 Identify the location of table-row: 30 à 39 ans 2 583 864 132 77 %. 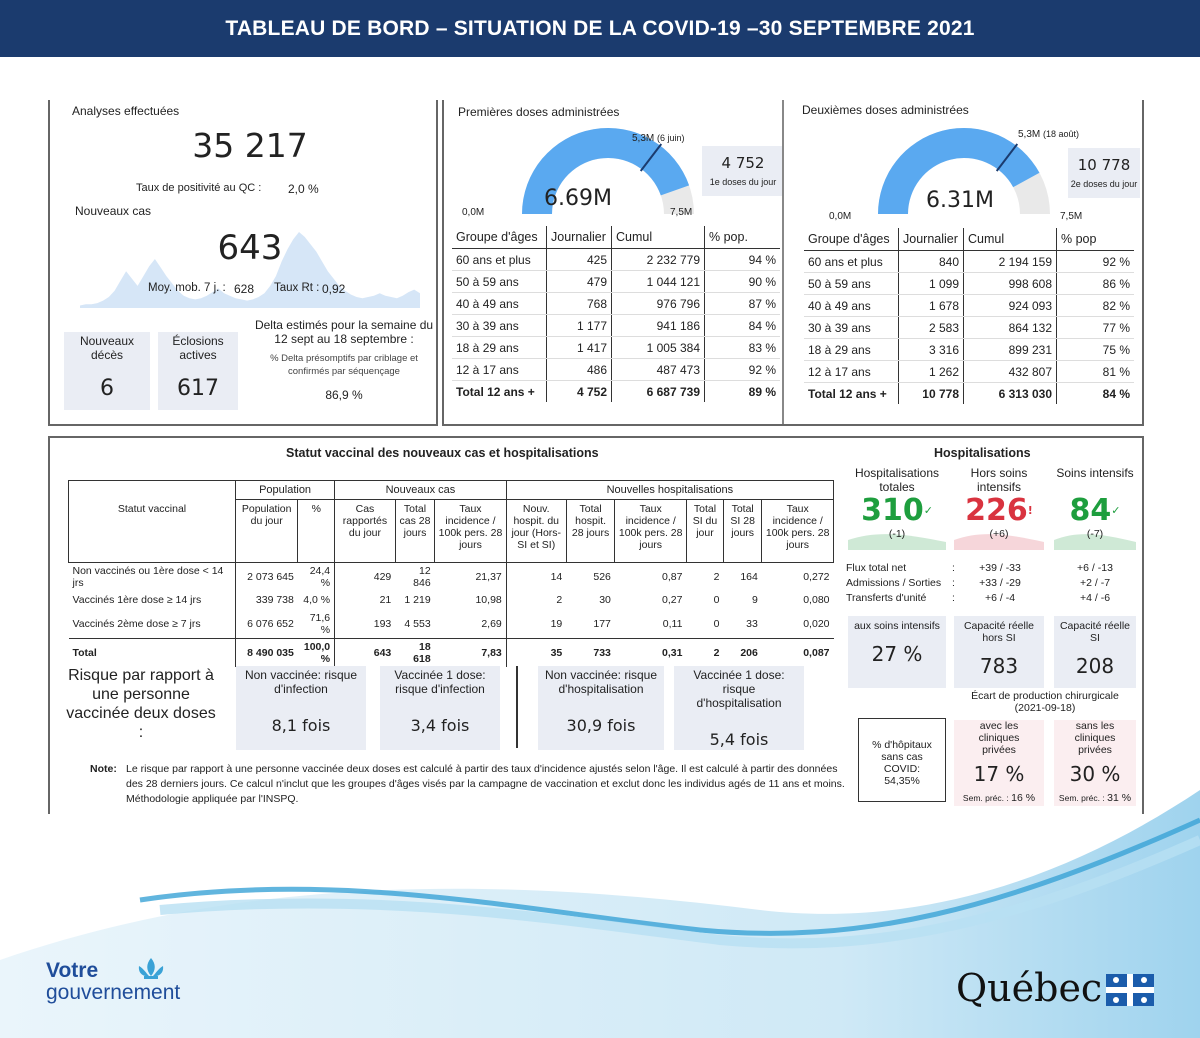
(969, 327).